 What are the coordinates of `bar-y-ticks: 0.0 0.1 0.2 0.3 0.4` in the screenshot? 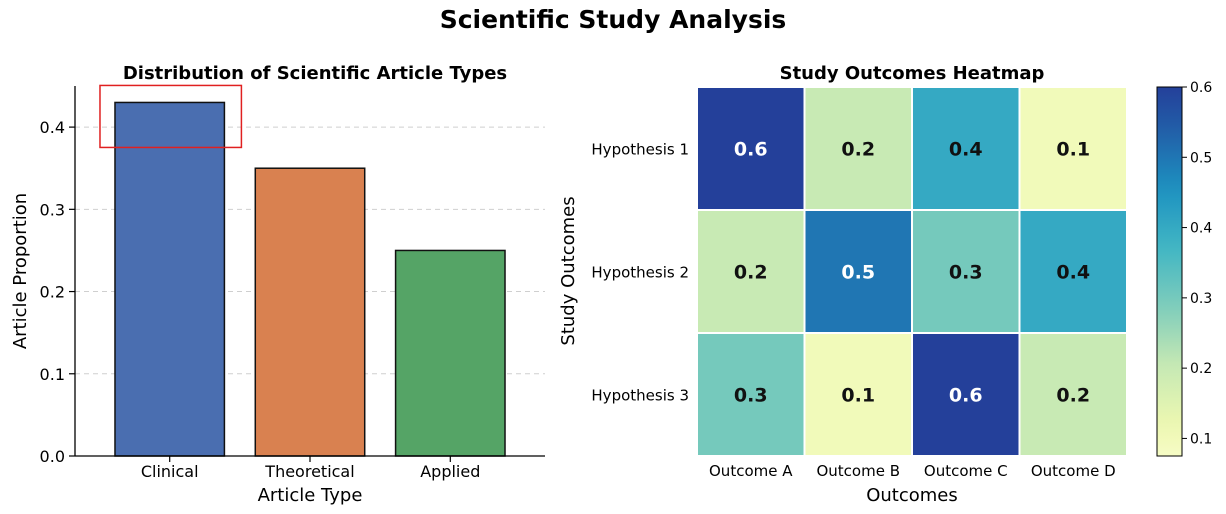 It's located at (57, 292).